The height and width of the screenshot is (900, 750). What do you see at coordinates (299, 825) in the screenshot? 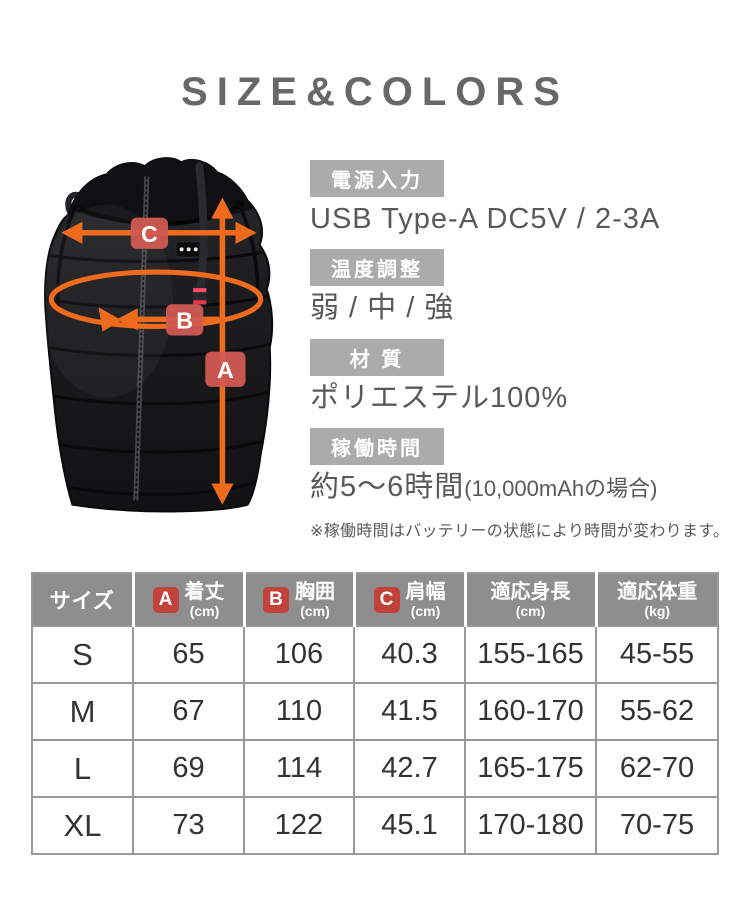
I see `value-cell: 122` at bounding box center [299, 825].